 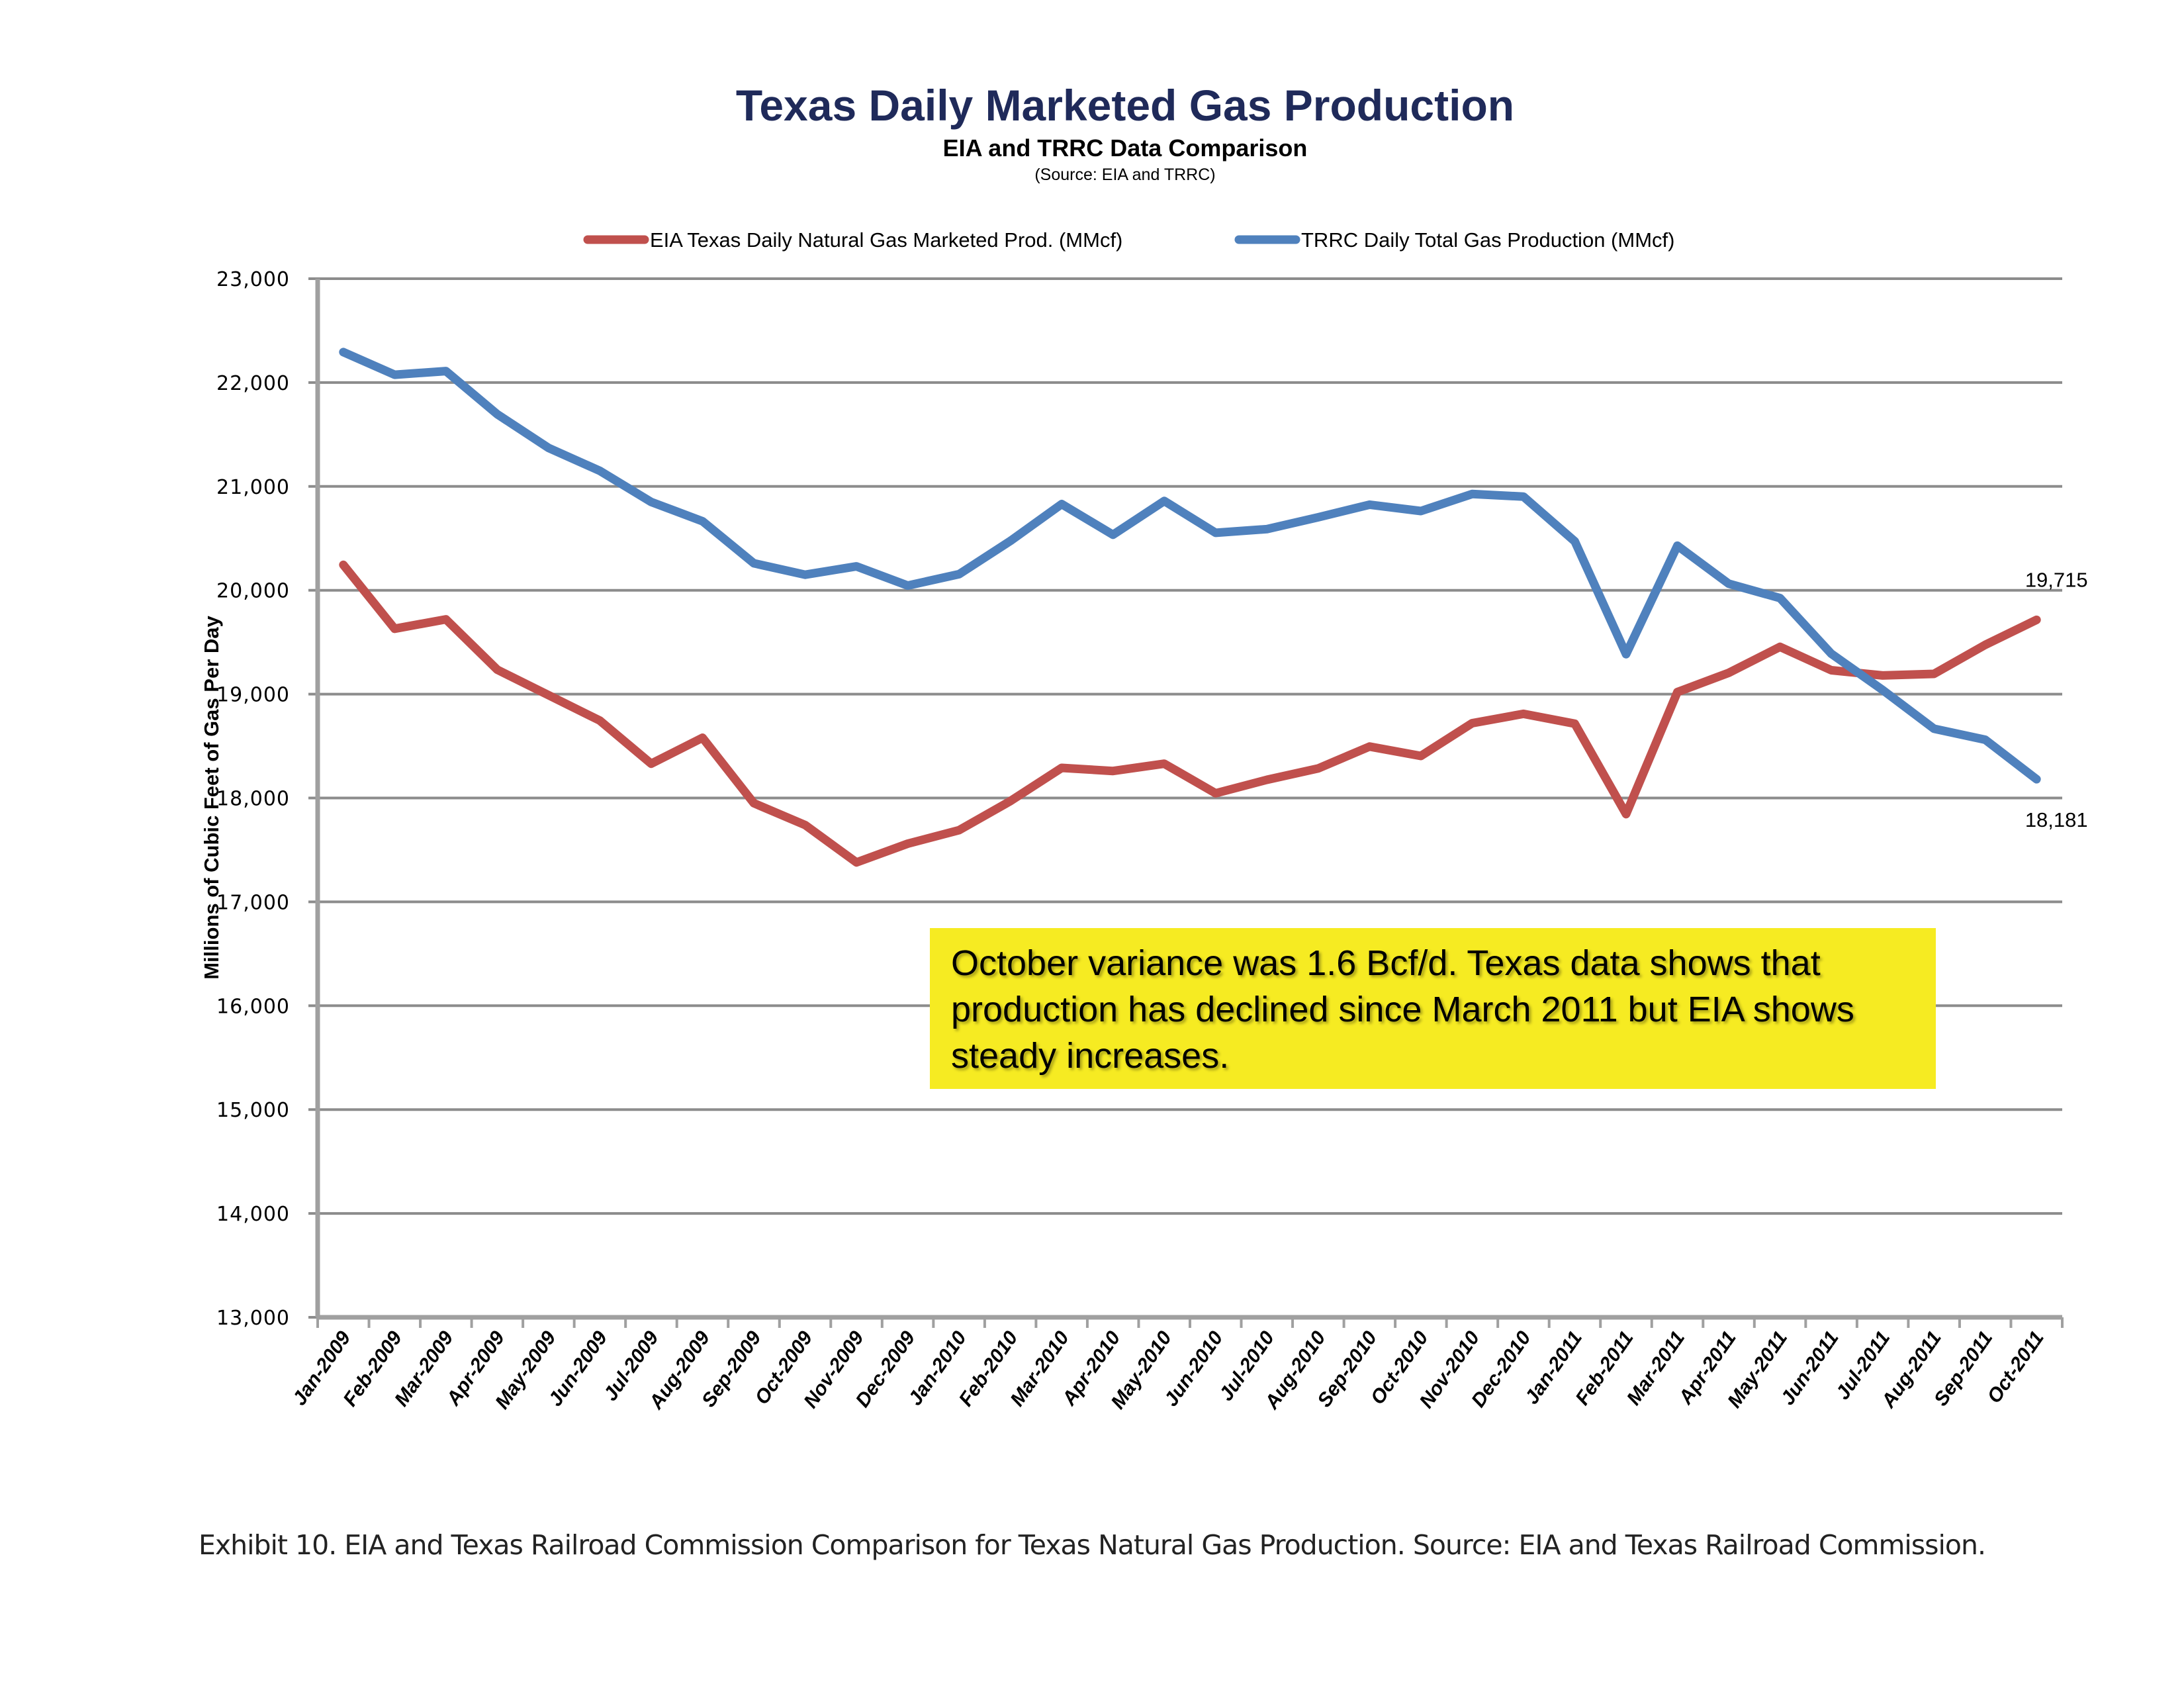 I want to click on y-tick-label: 15,000, so click(x=253, y=1110).